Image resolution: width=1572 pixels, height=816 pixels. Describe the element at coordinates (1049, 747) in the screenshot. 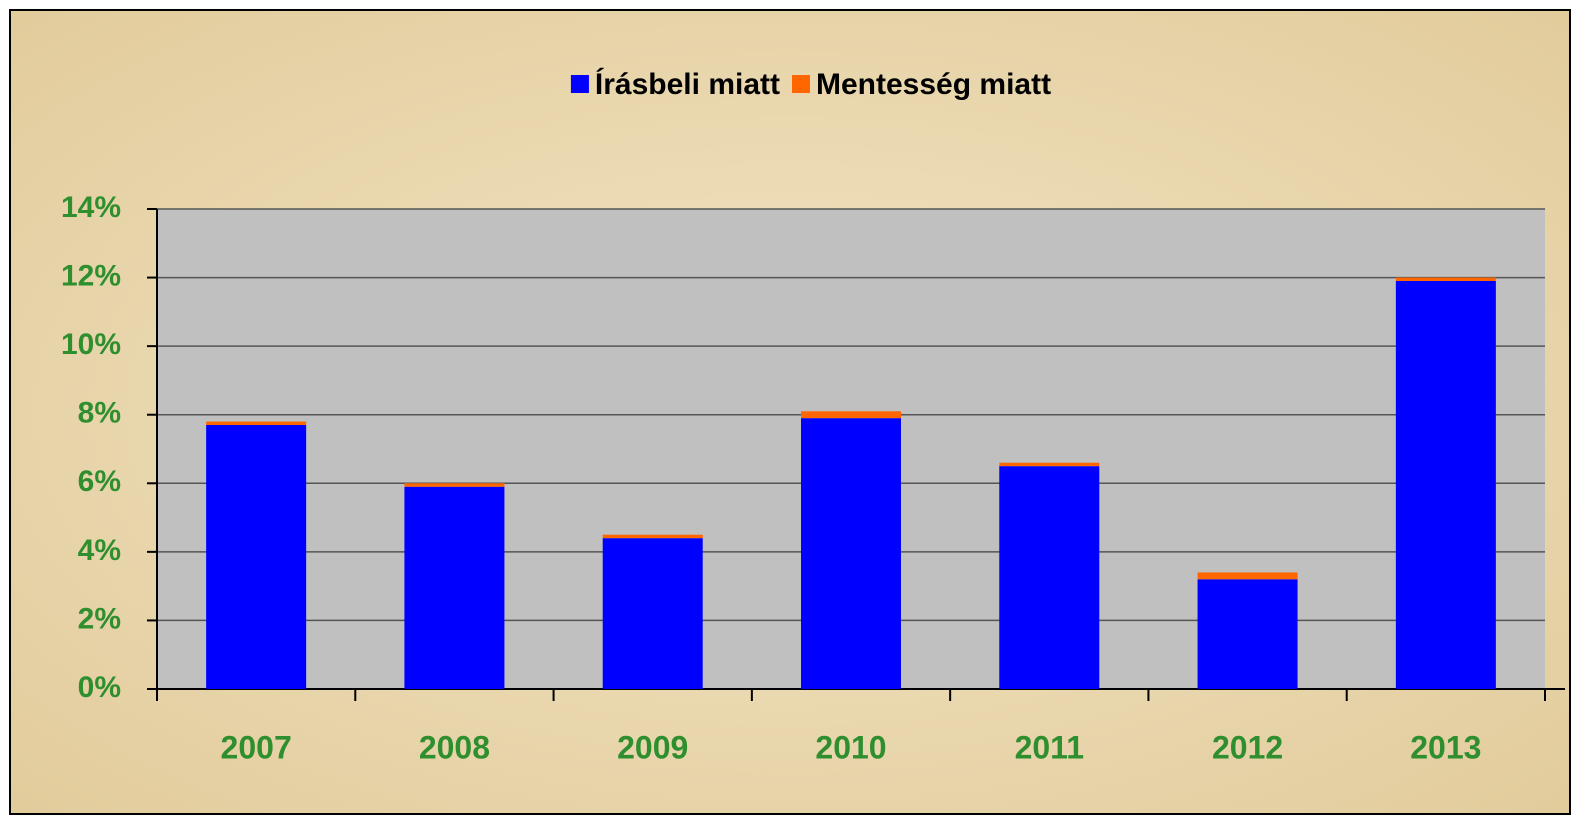

I see `x-tick-label: 2011` at that location.